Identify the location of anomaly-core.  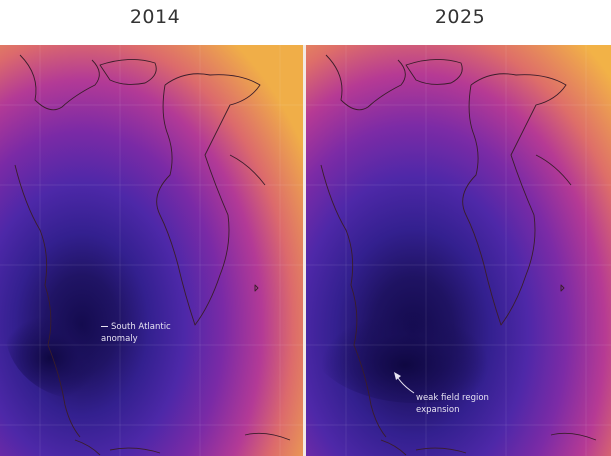
(85, 330).